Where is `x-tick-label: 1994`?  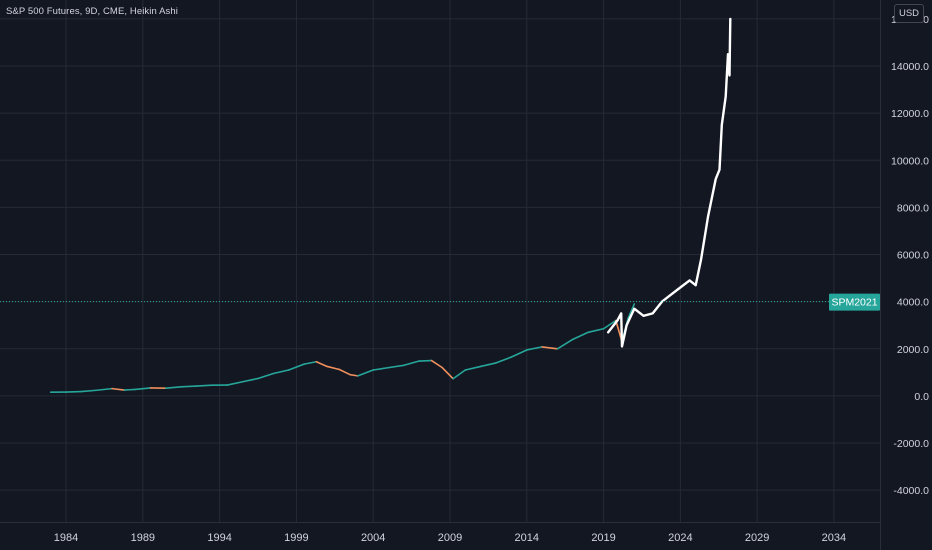 x-tick-label: 1994 is located at coordinates (219, 538).